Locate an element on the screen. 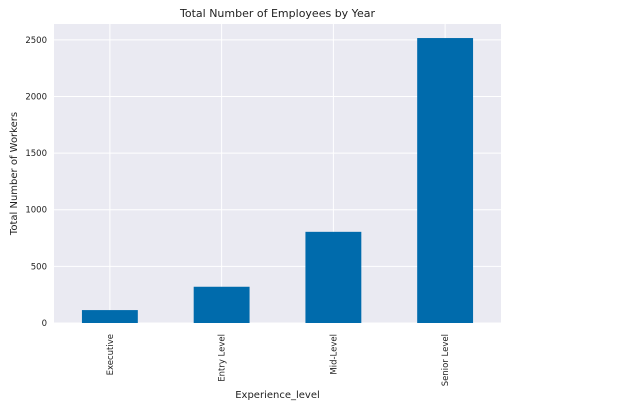  y-tick-label: 2000 is located at coordinates (36, 97).